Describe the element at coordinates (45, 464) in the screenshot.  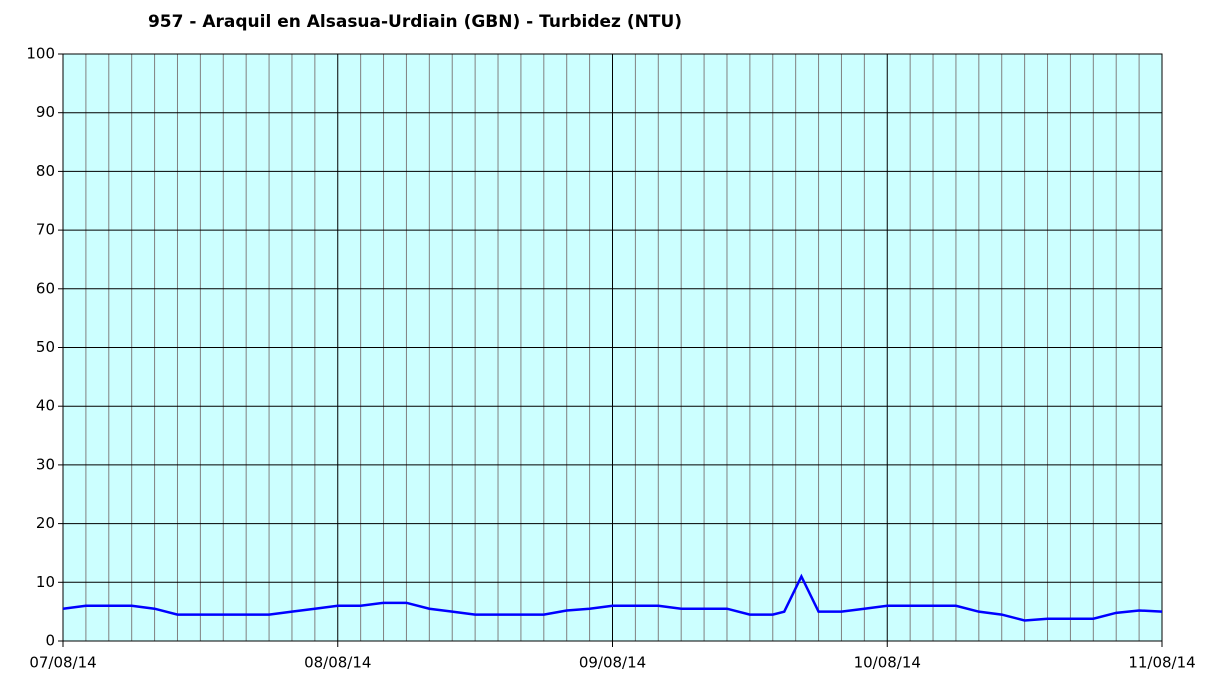
I see `y-tick-label: 30` at that location.